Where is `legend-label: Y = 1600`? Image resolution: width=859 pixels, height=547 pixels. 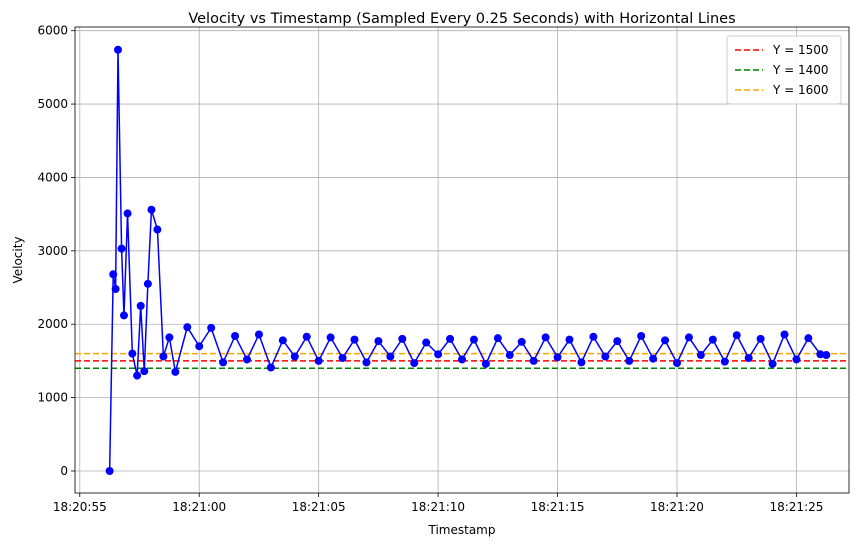
legend-label: Y = 1600 is located at coordinates (800, 90).